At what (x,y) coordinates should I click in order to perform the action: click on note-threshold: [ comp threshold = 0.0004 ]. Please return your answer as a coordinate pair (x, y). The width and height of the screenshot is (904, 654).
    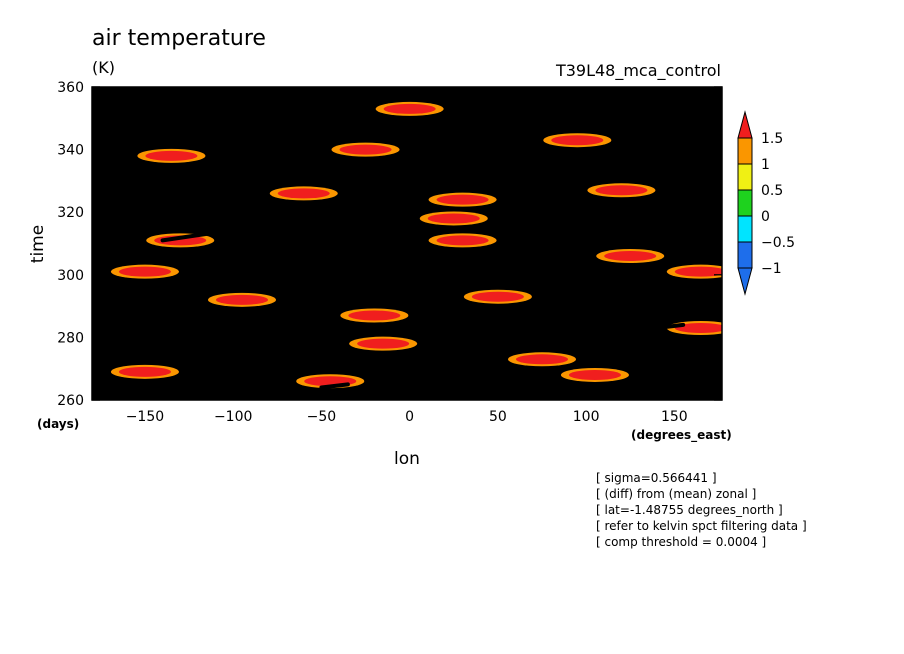
    Looking at the image, I should click on (681, 542).